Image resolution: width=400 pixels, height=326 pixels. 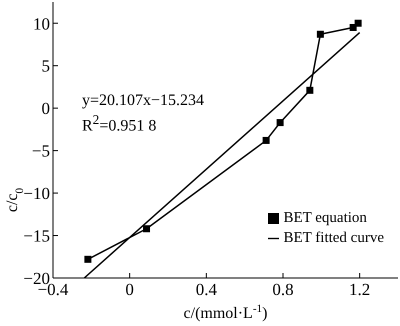 What do you see at coordinates (359, 290) in the screenshot?
I see `x-tick-label: 1.2` at bounding box center [359, 290].